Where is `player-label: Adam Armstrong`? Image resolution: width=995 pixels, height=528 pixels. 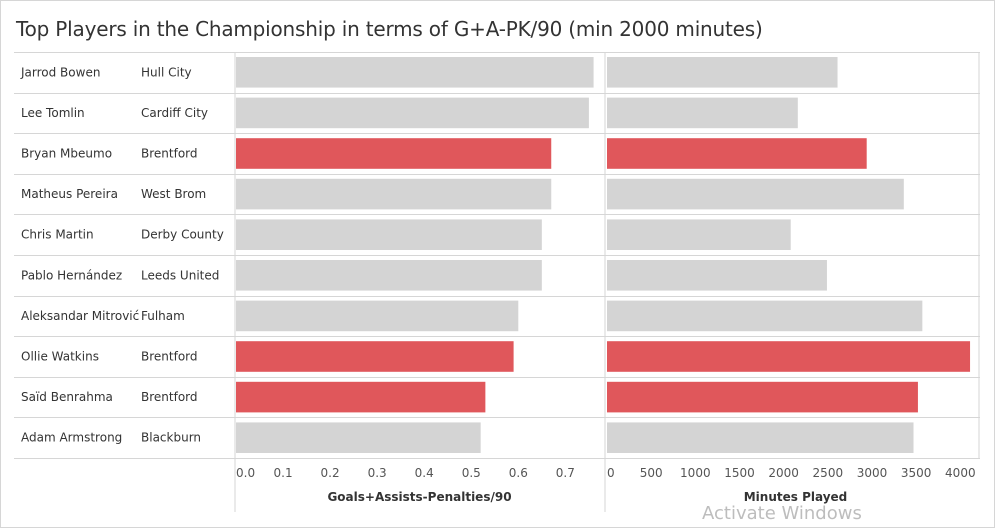 player-label: Adam Armstrong is located at coordinates (71, 438).